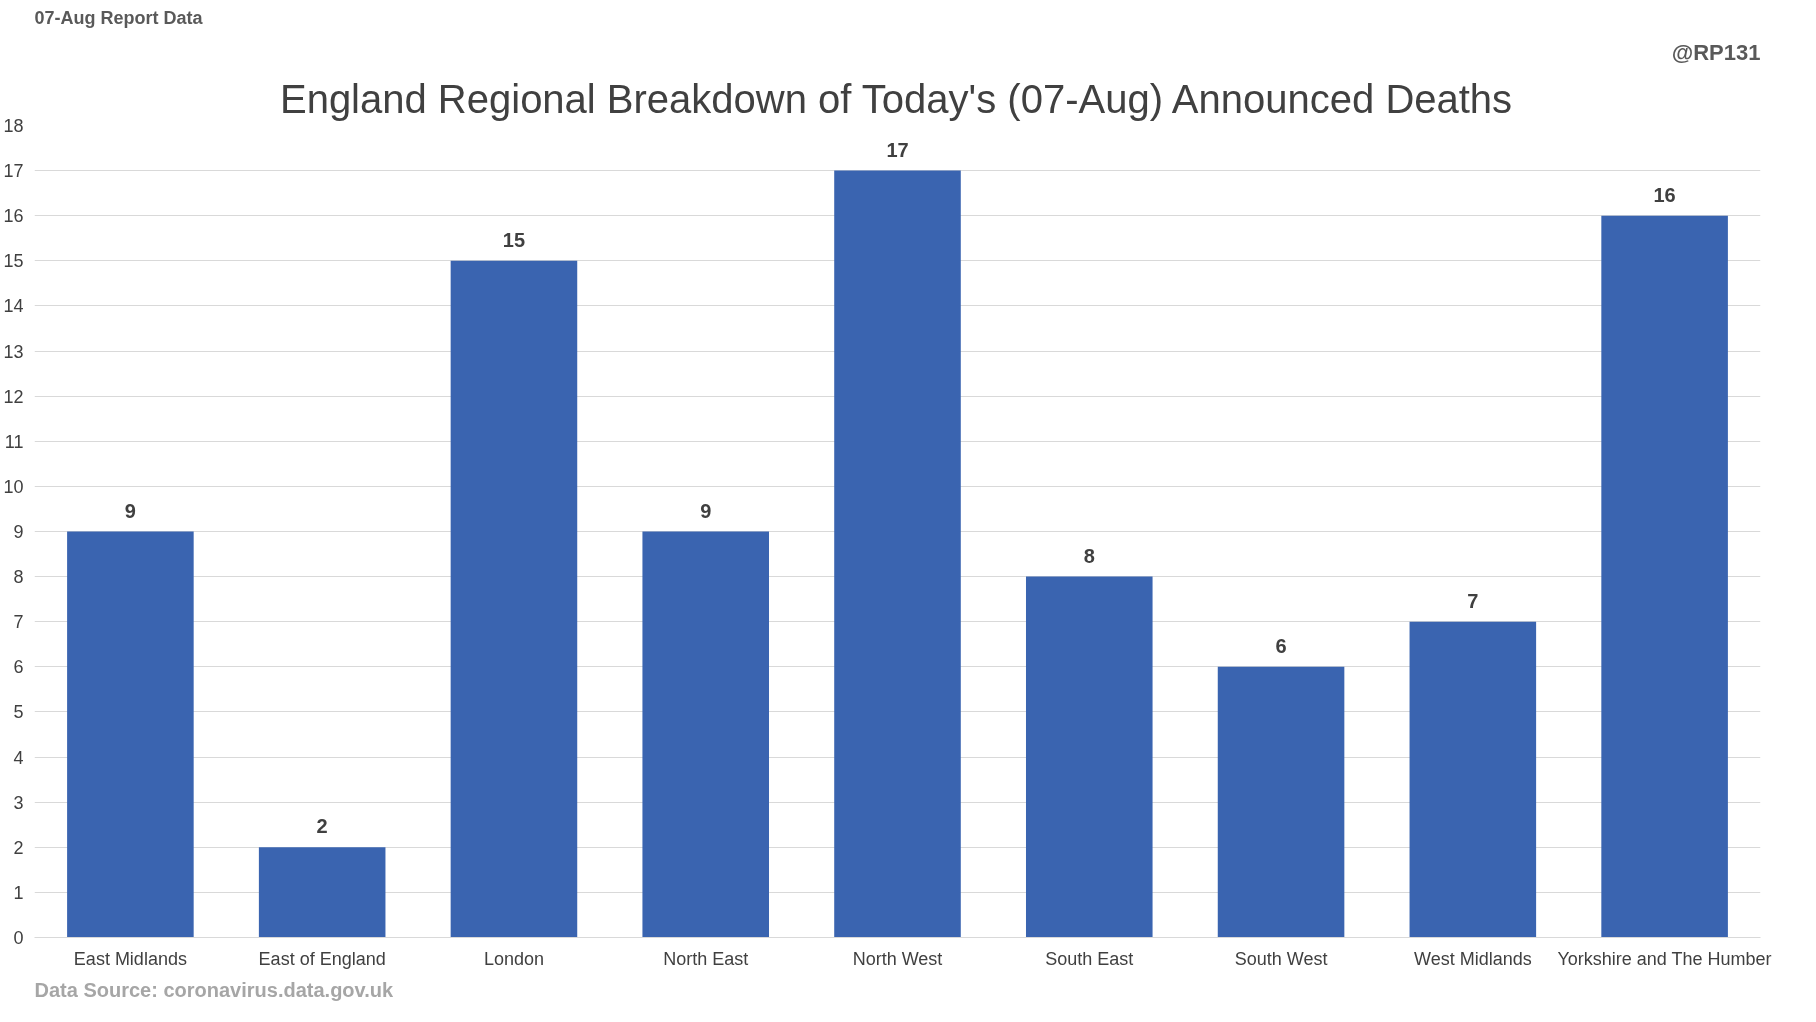 This screenshot has width=1816, height=1022. I want to click on x-tick-label: South West, so click(1281, 958).